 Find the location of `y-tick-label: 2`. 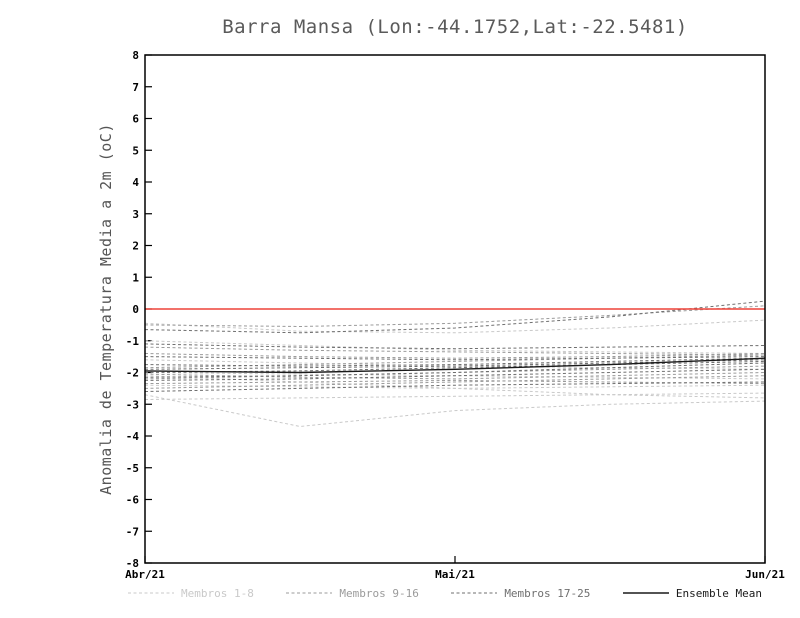

y-tick-label: 2 is located at coordinates (135, 246).